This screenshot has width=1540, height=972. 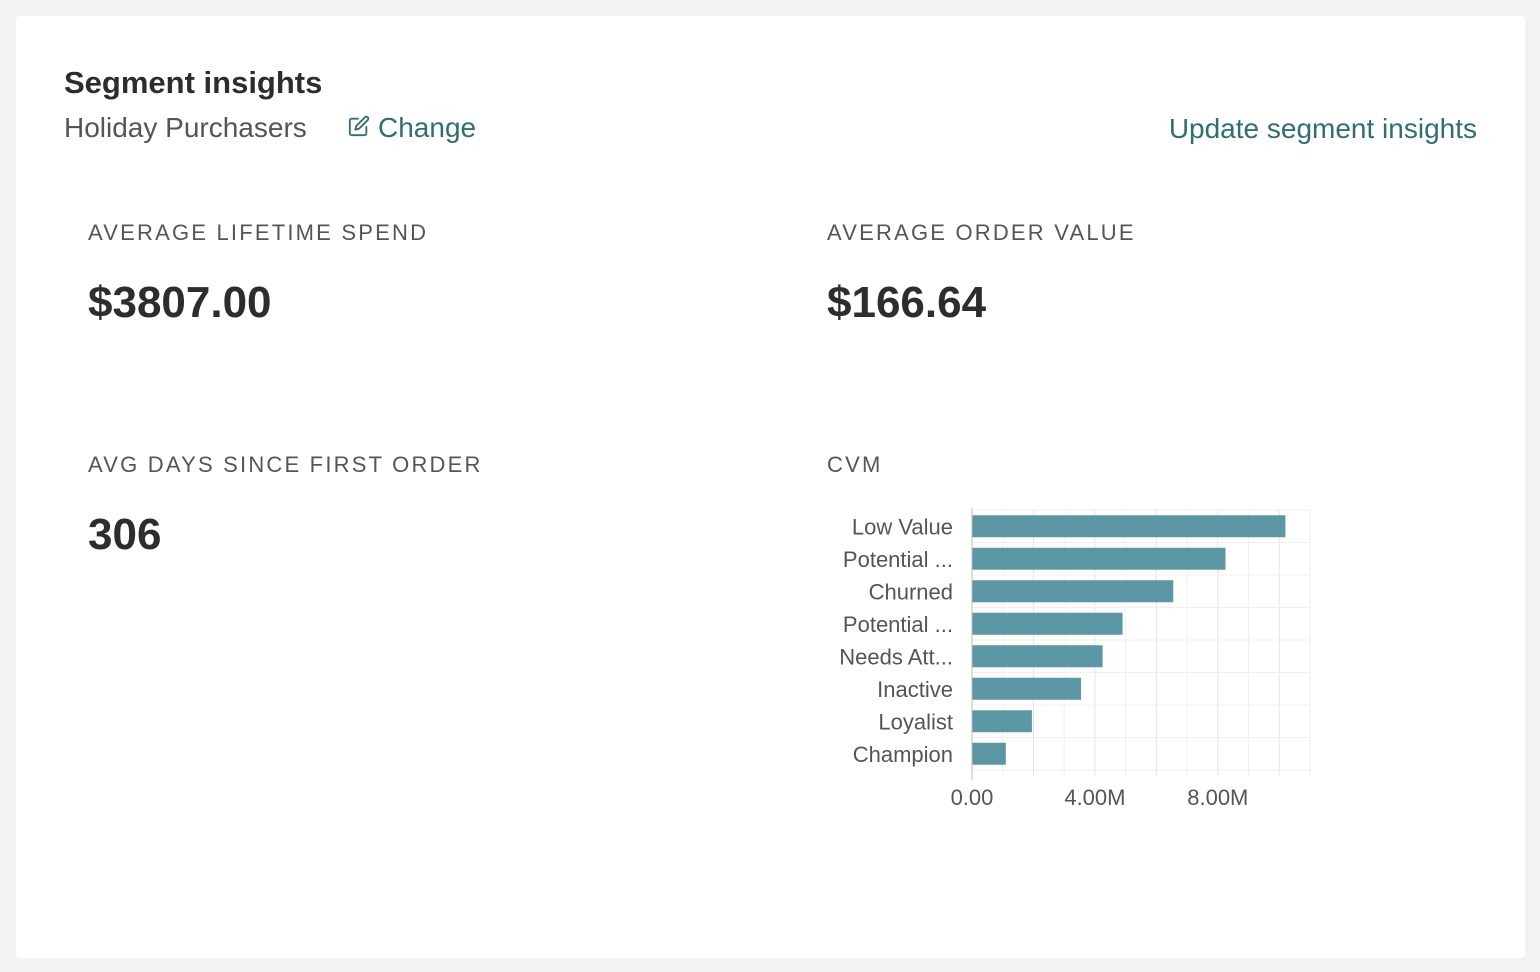 I want to click on x-tick-label: 4.00M, so click(x=1094, y=797).